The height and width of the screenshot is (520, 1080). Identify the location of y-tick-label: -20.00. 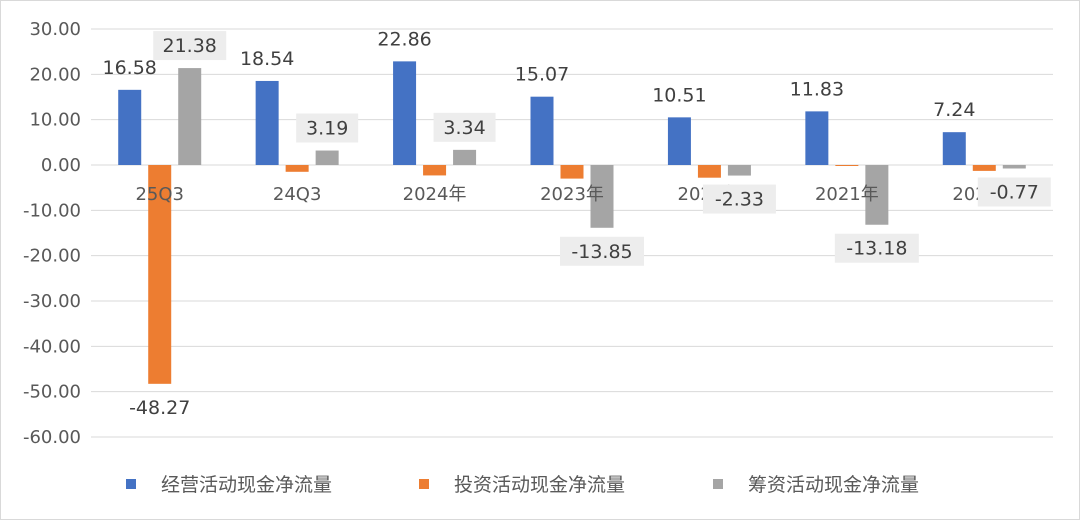
(52, 256).